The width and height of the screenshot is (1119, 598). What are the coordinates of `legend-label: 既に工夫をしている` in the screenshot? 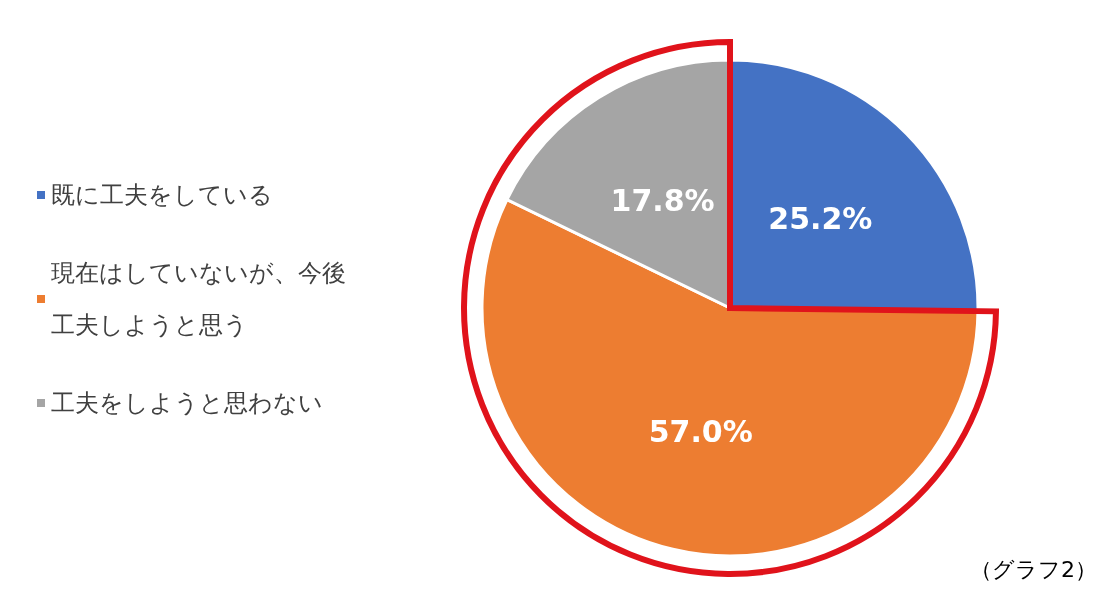 It's located at (162, 195).